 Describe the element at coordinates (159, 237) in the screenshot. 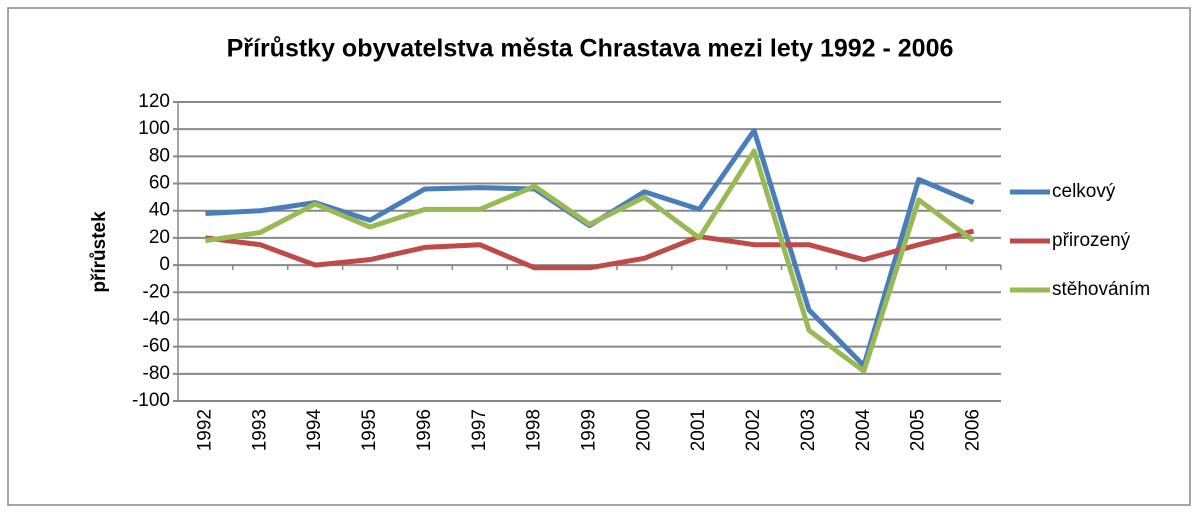

I see `y-tick-label: 20` at that location.